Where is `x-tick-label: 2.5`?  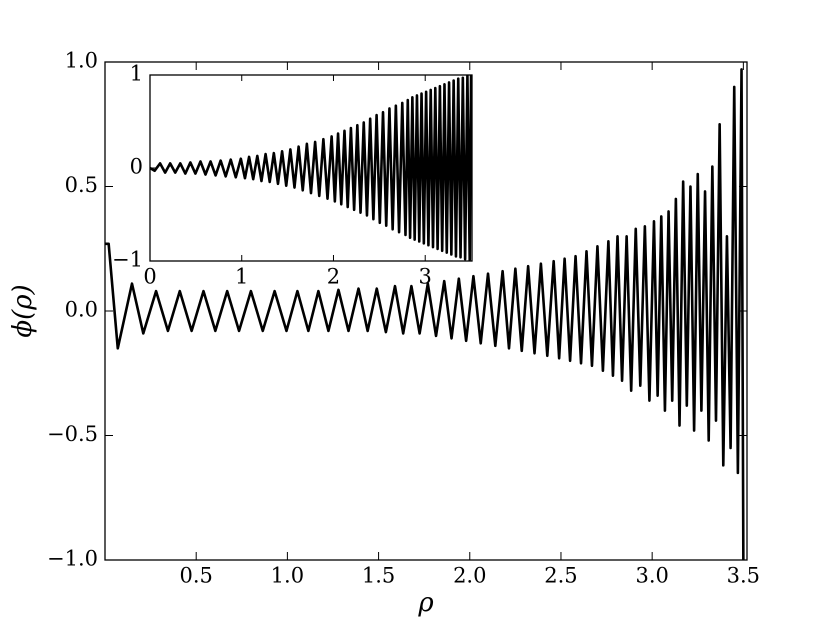 x-tick-label: 2.5 is located at coordinates (560, 576).